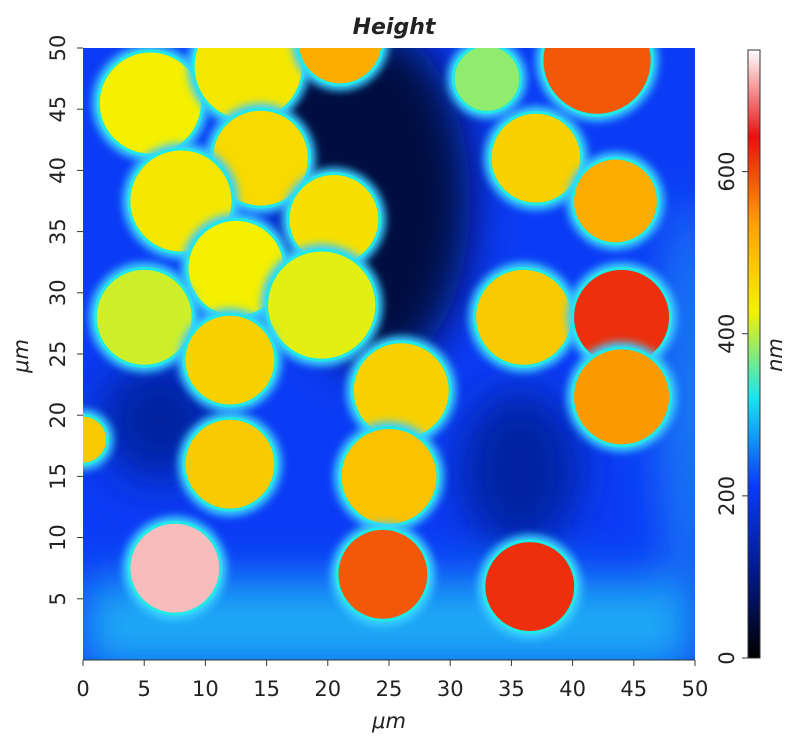  I want to click on x-tick-label: 45, so click(633, 689).